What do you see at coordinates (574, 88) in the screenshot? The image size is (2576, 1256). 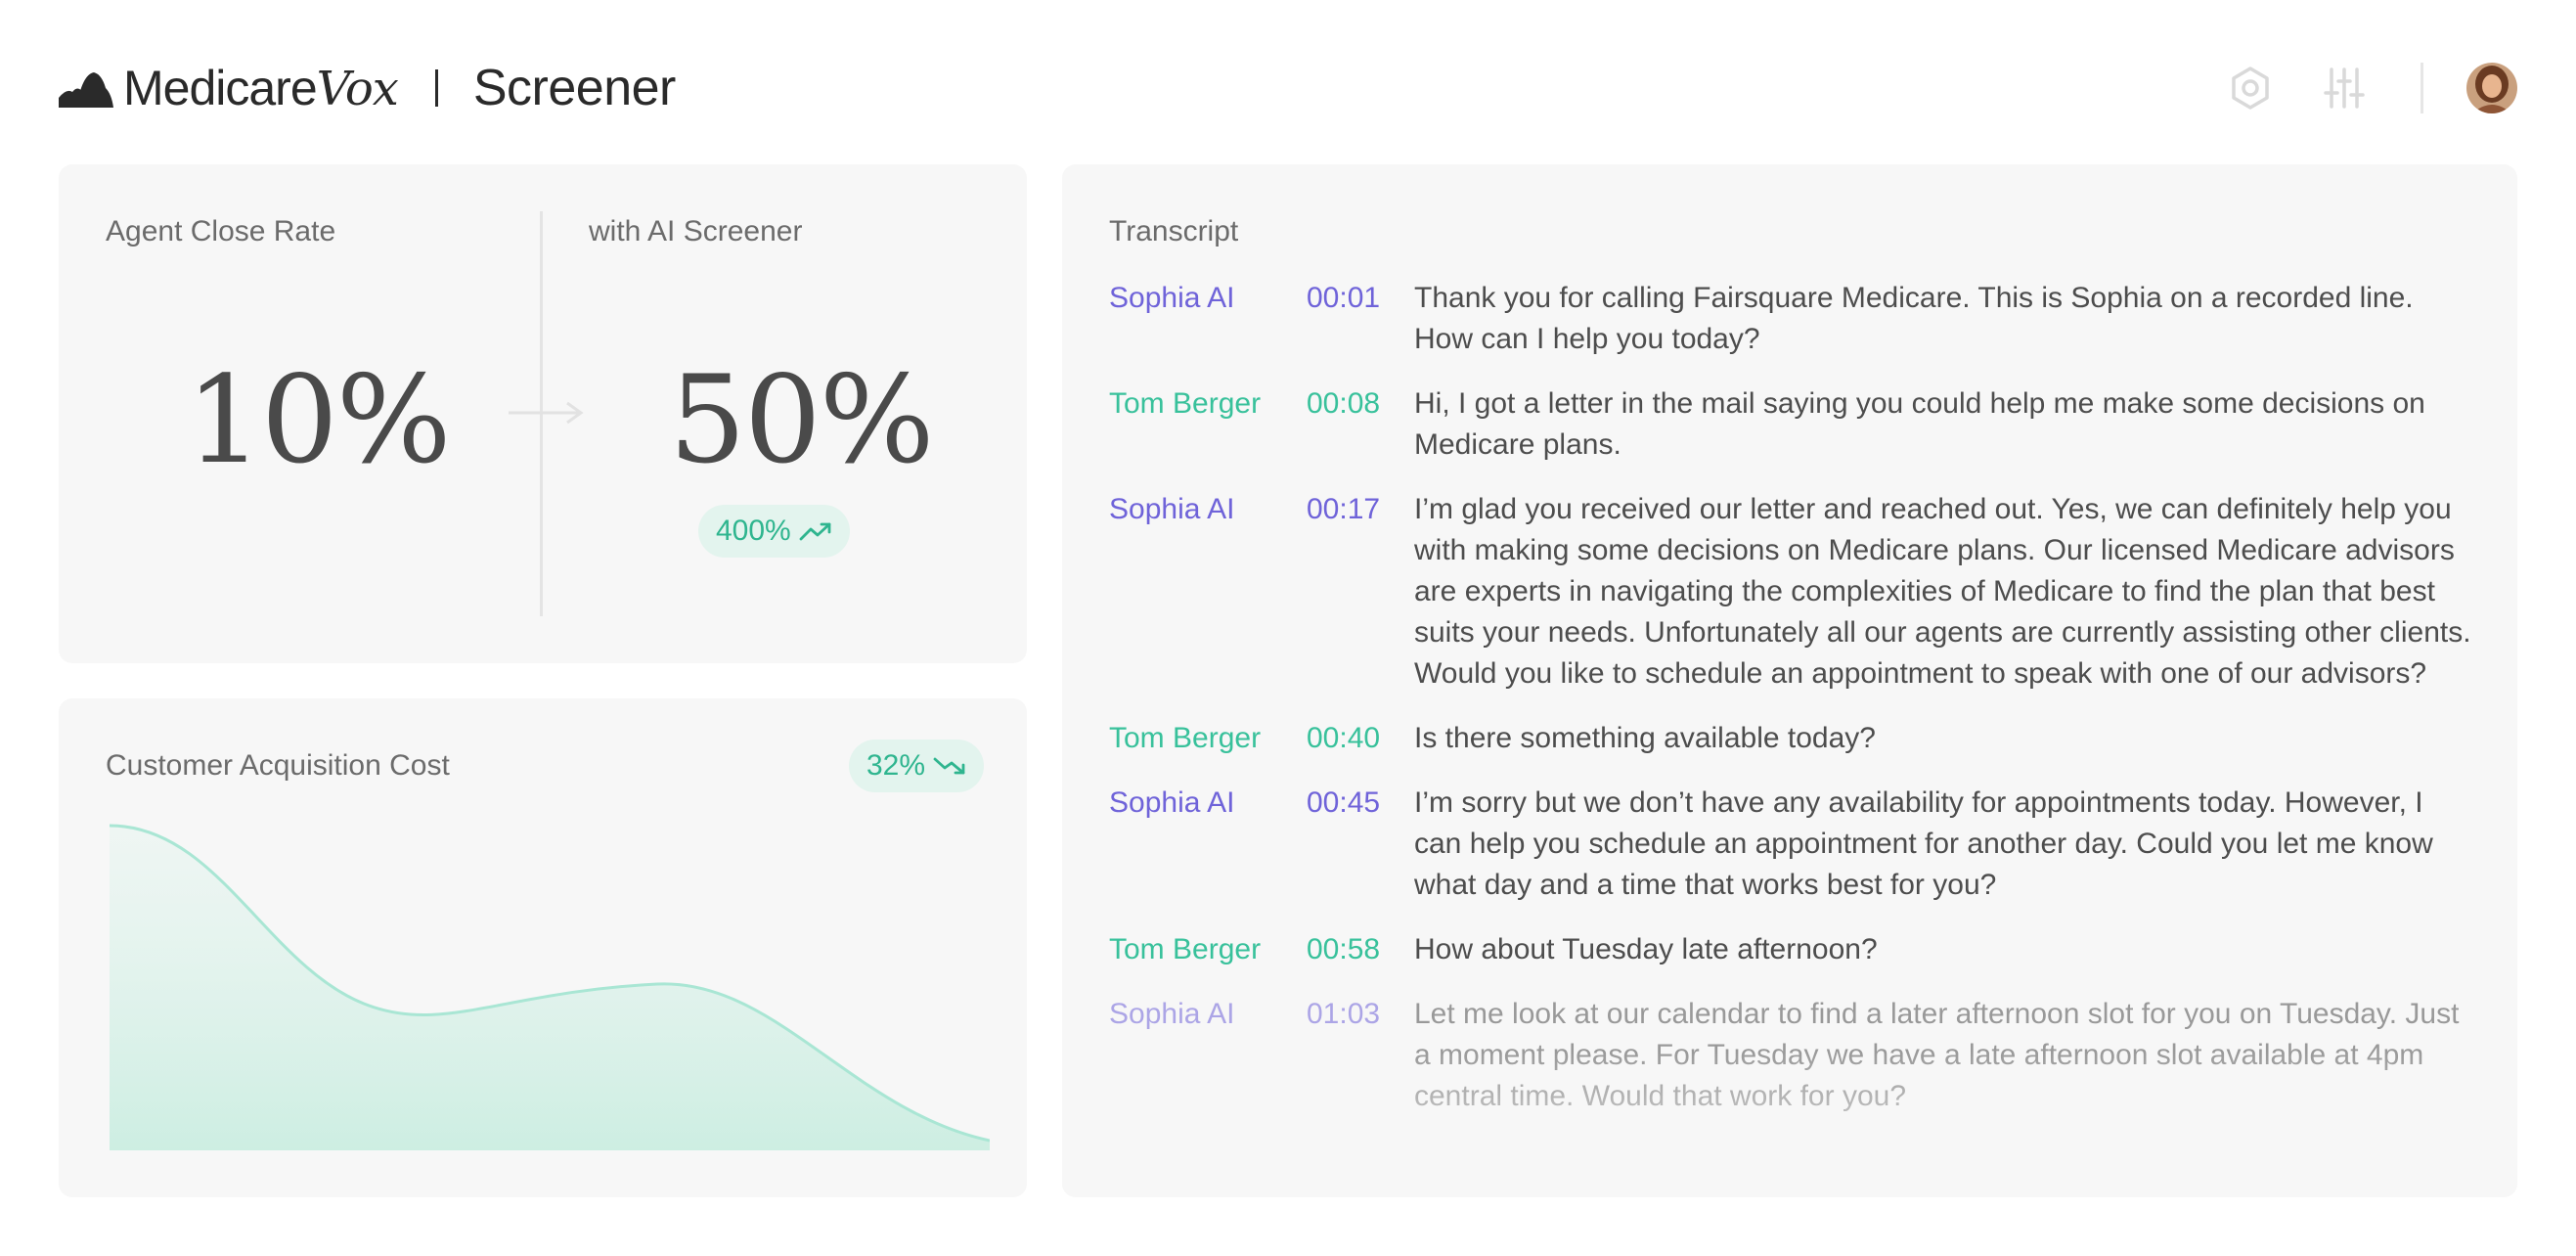 I see `product-name: Screener` at bounding box center [574, 88].